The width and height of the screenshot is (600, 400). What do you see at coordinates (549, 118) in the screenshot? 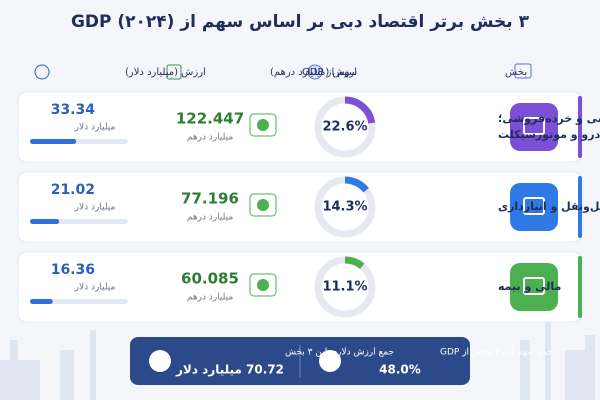
I see `sector-name: عمده‌فروشی و خرده‌فروشی؛` at bounding box center [549, 118].